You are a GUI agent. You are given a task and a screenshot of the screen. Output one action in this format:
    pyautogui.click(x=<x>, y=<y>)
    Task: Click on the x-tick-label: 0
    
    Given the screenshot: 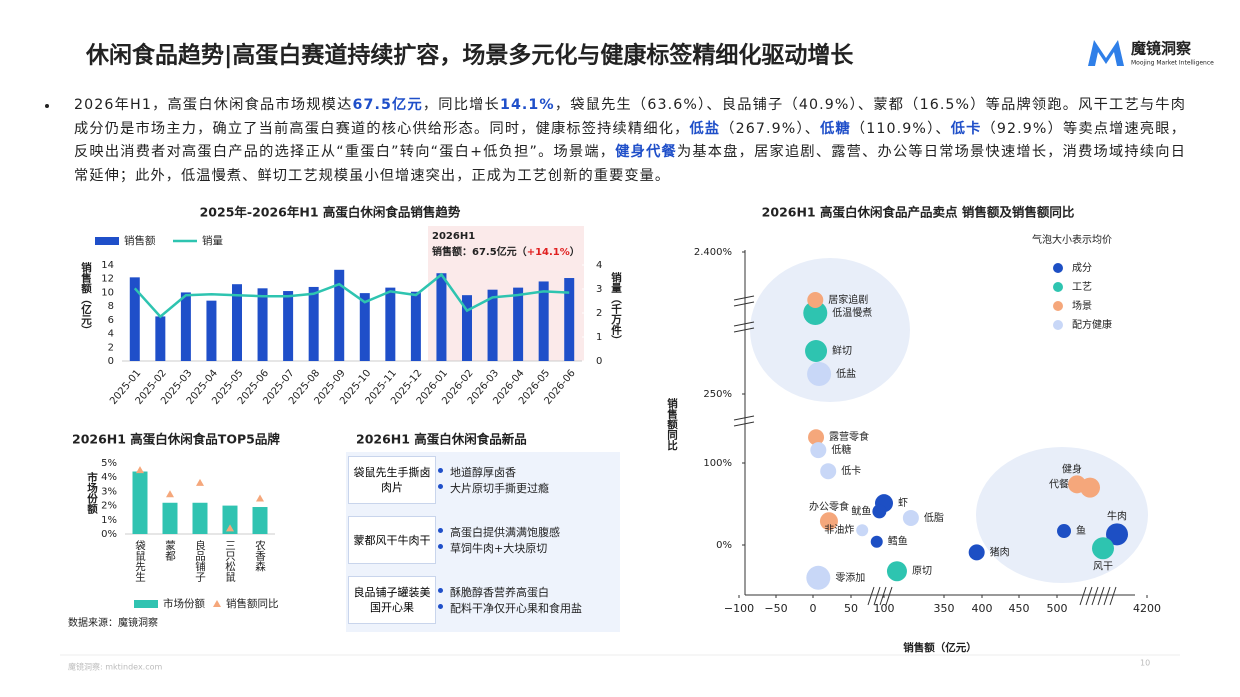 What is the action you would take?
    pyautogui.click(x=813, y=608)
    